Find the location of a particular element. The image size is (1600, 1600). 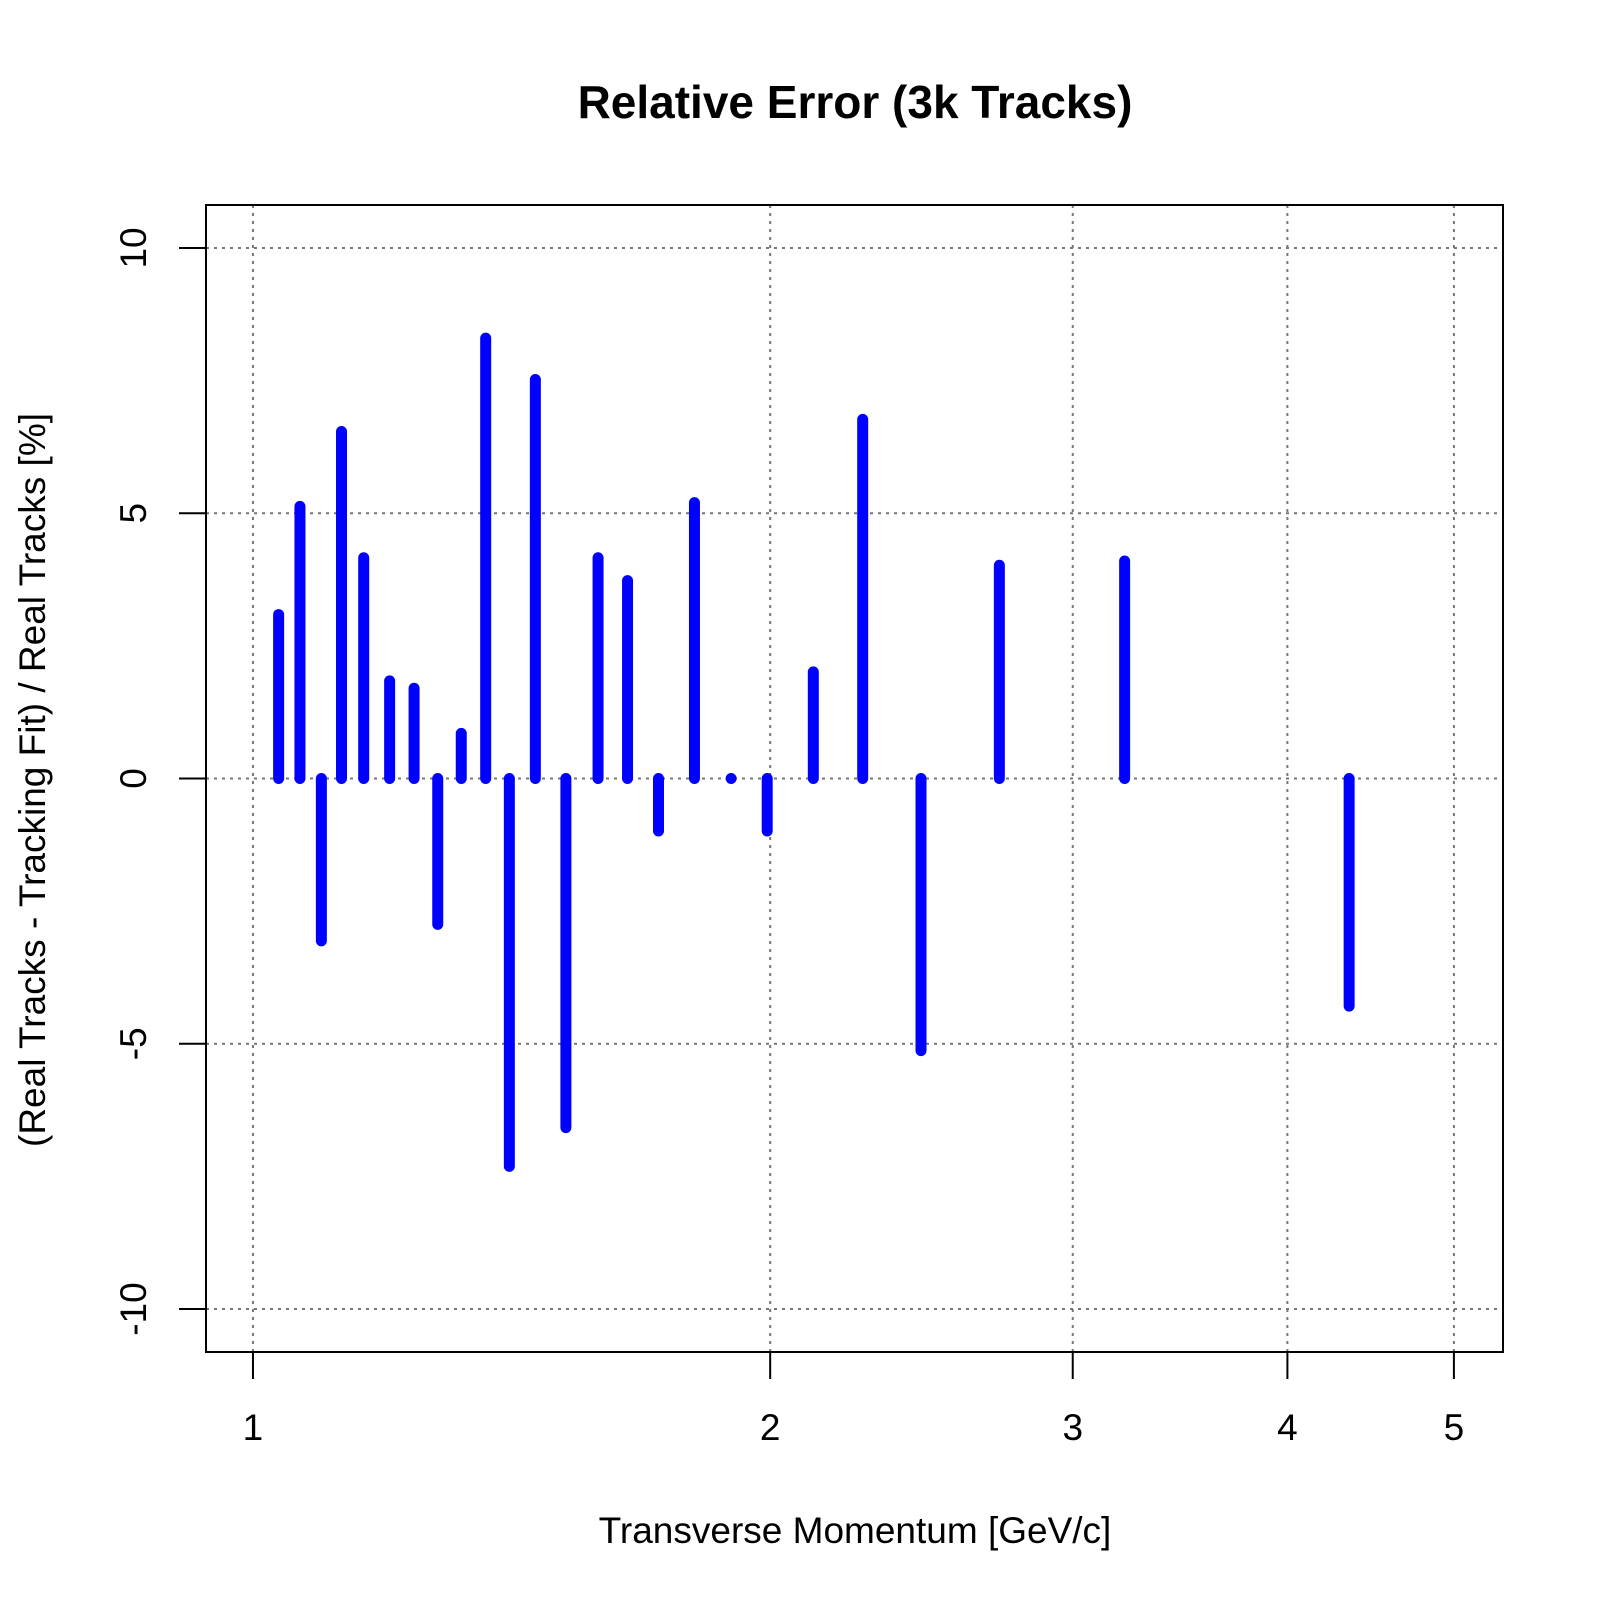

y-tick-label: 10 is located at coordinates (133, 247).